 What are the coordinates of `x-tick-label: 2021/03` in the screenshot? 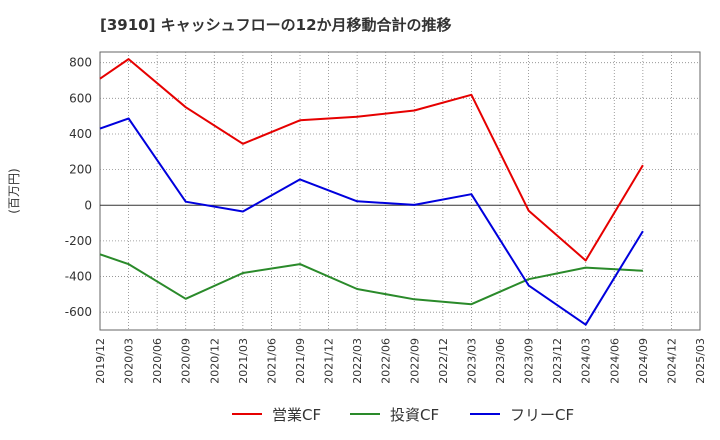 It's located at (243, 361).